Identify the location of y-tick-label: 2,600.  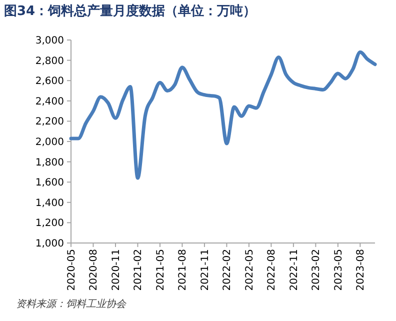
(49, 82).